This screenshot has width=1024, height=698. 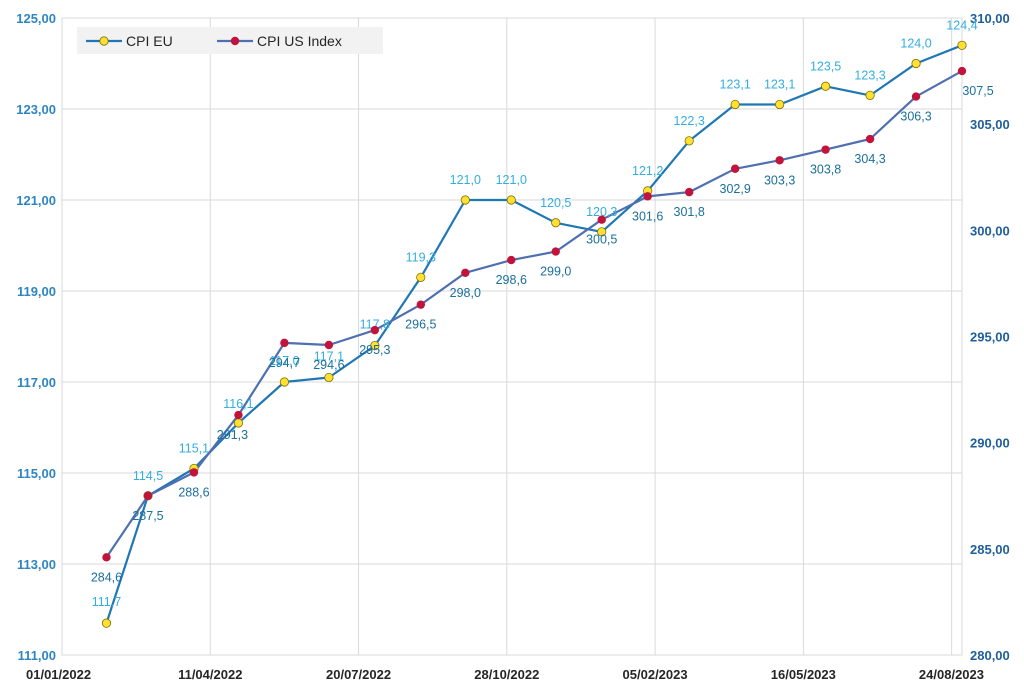 I want to click on x-tick-label: 01/01/2022, so click(x=58, y=674).